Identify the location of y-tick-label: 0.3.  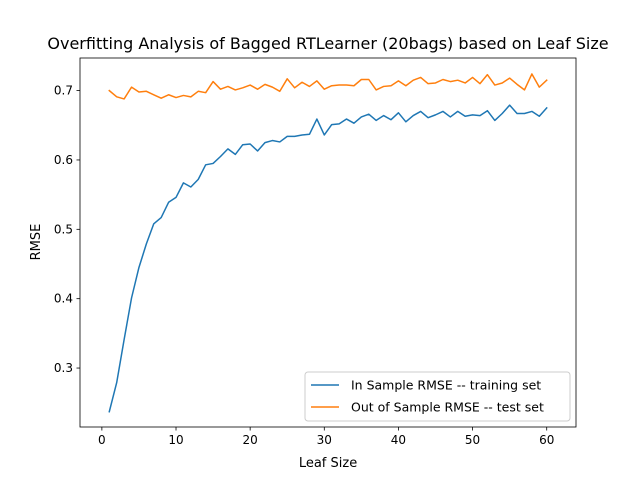
(63, 368).